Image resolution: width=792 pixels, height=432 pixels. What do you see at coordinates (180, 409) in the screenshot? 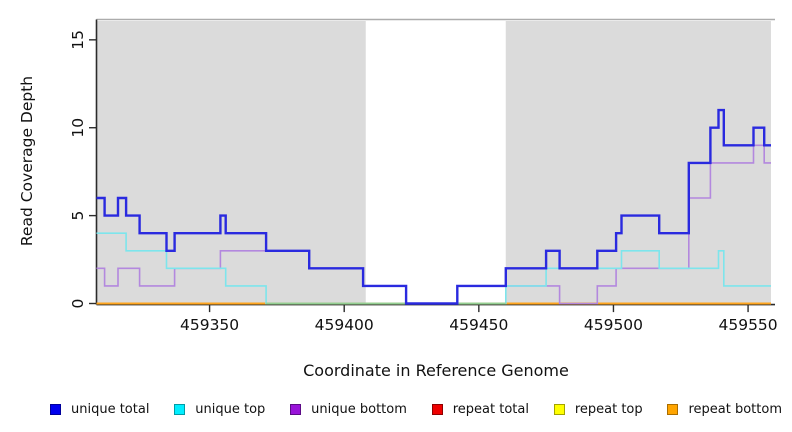
I see `unique-top-swatch` at bounding box center [180, 409].